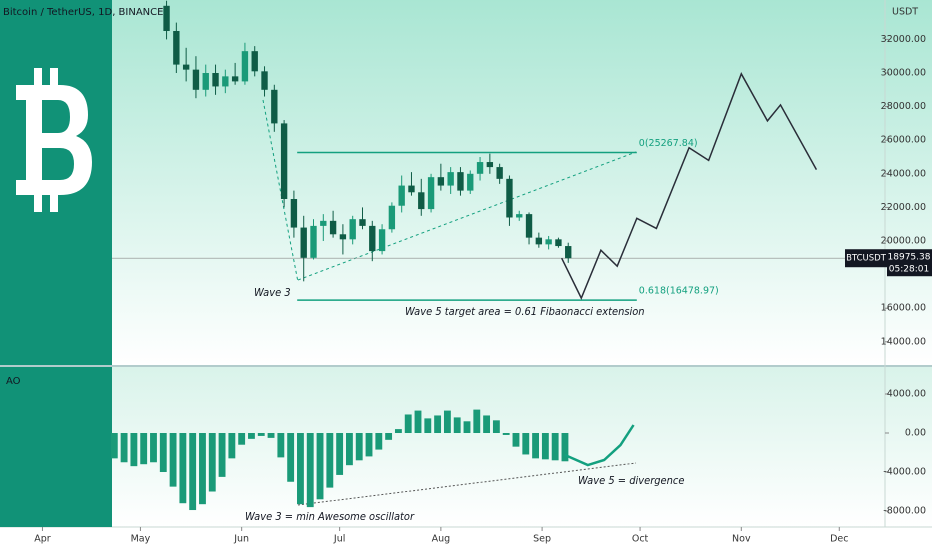  Describe the element at coordinates (54, 140) in the screenshot. I see `bitcoin-logo` at that location.